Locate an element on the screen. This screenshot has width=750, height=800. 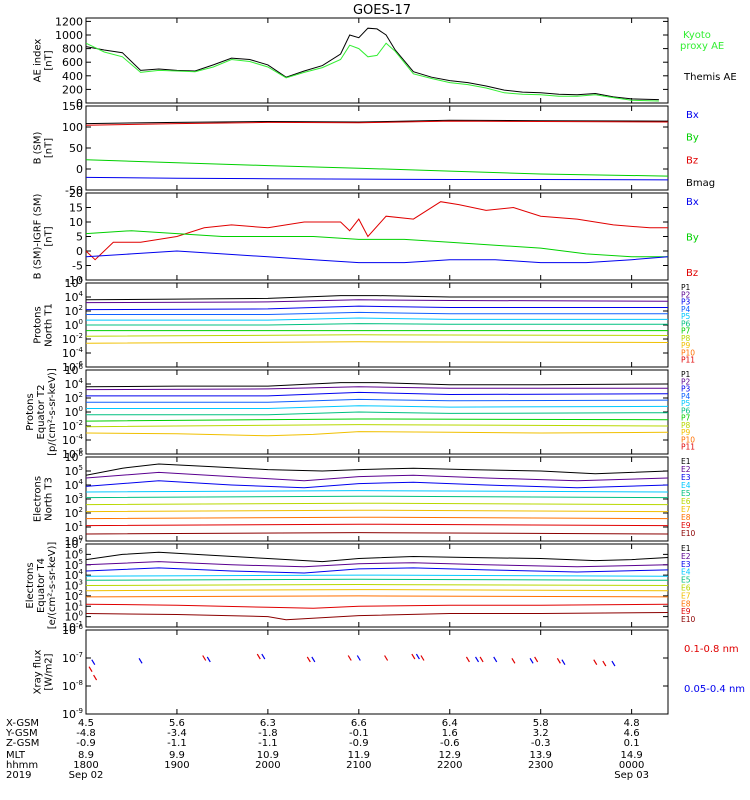
y-tick-label: 10² is located at coordinates (74, 398).